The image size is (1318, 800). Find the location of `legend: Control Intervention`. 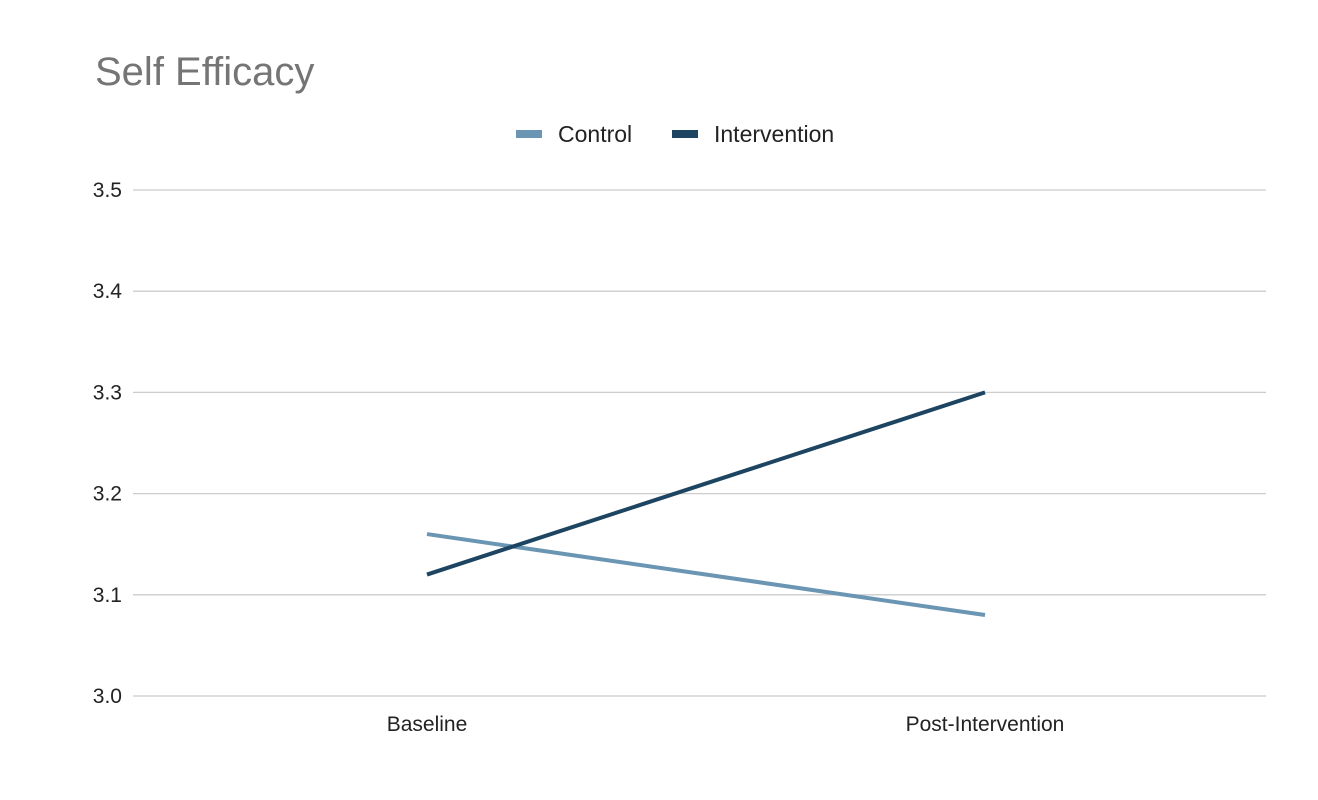

legend: Control Intervention is located at coordinates (675, 134).